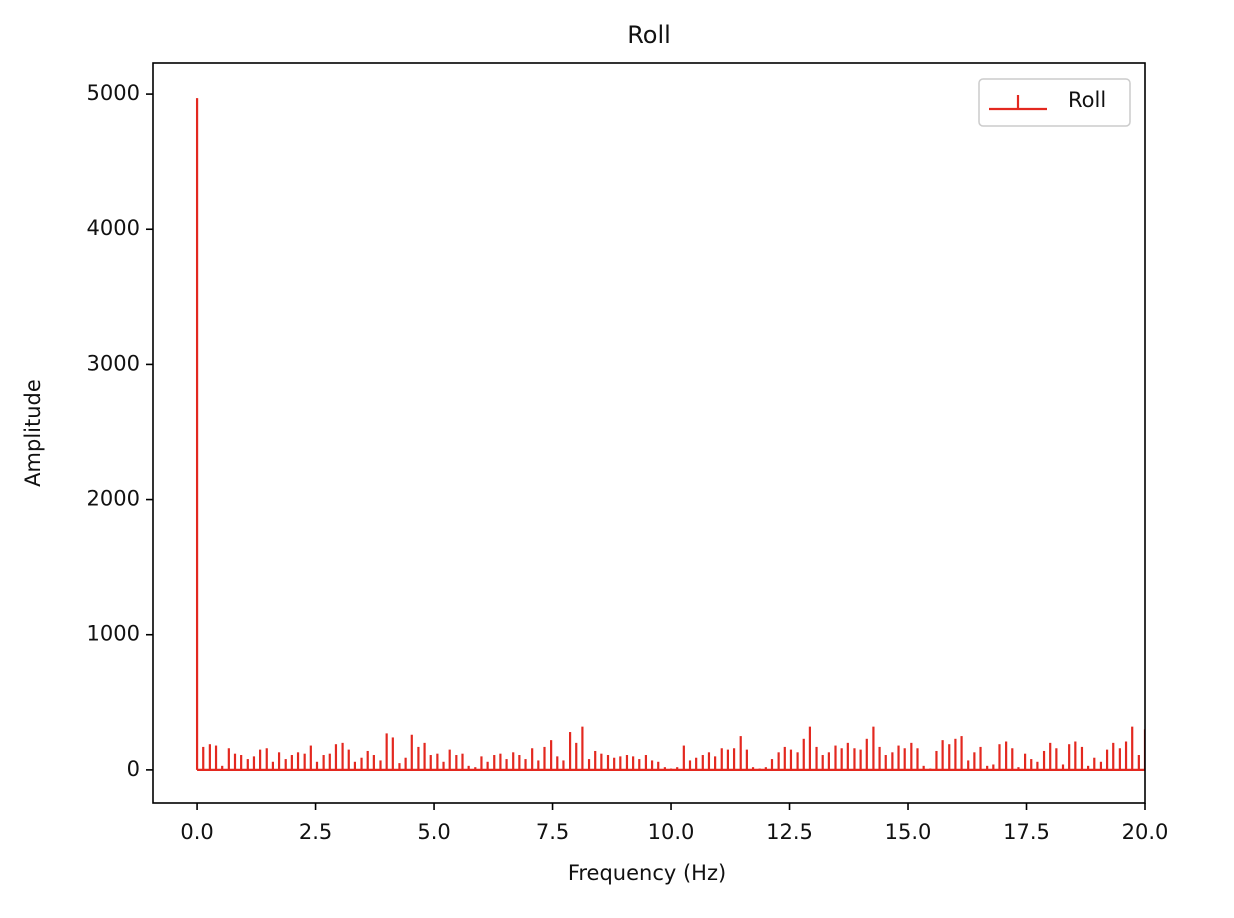  I want to click on x-tick-label: 20.0, so click(1145, 832).